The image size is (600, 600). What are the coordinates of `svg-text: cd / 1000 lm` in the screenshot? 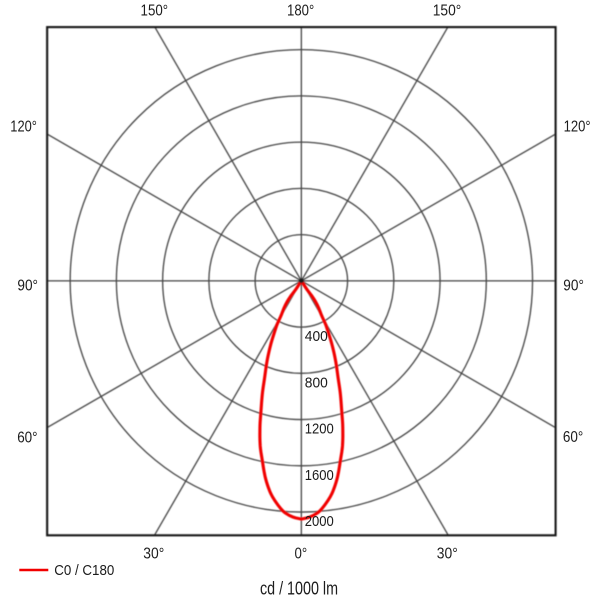 It's located at (299, 588).